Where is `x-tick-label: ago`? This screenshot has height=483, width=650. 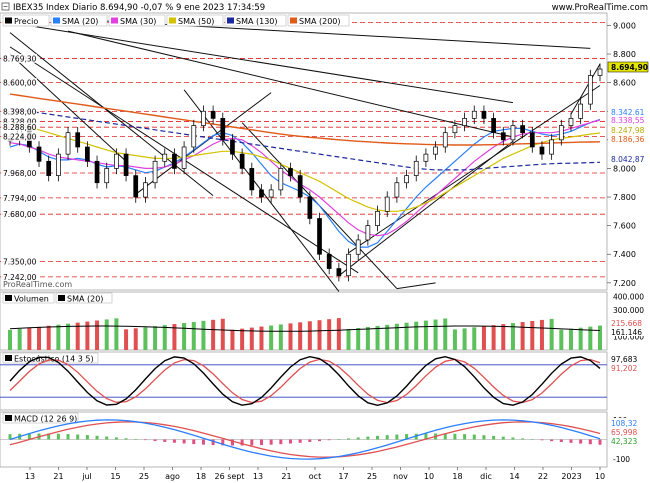 x-tick-label: ago is located at coordinates (172, 476).